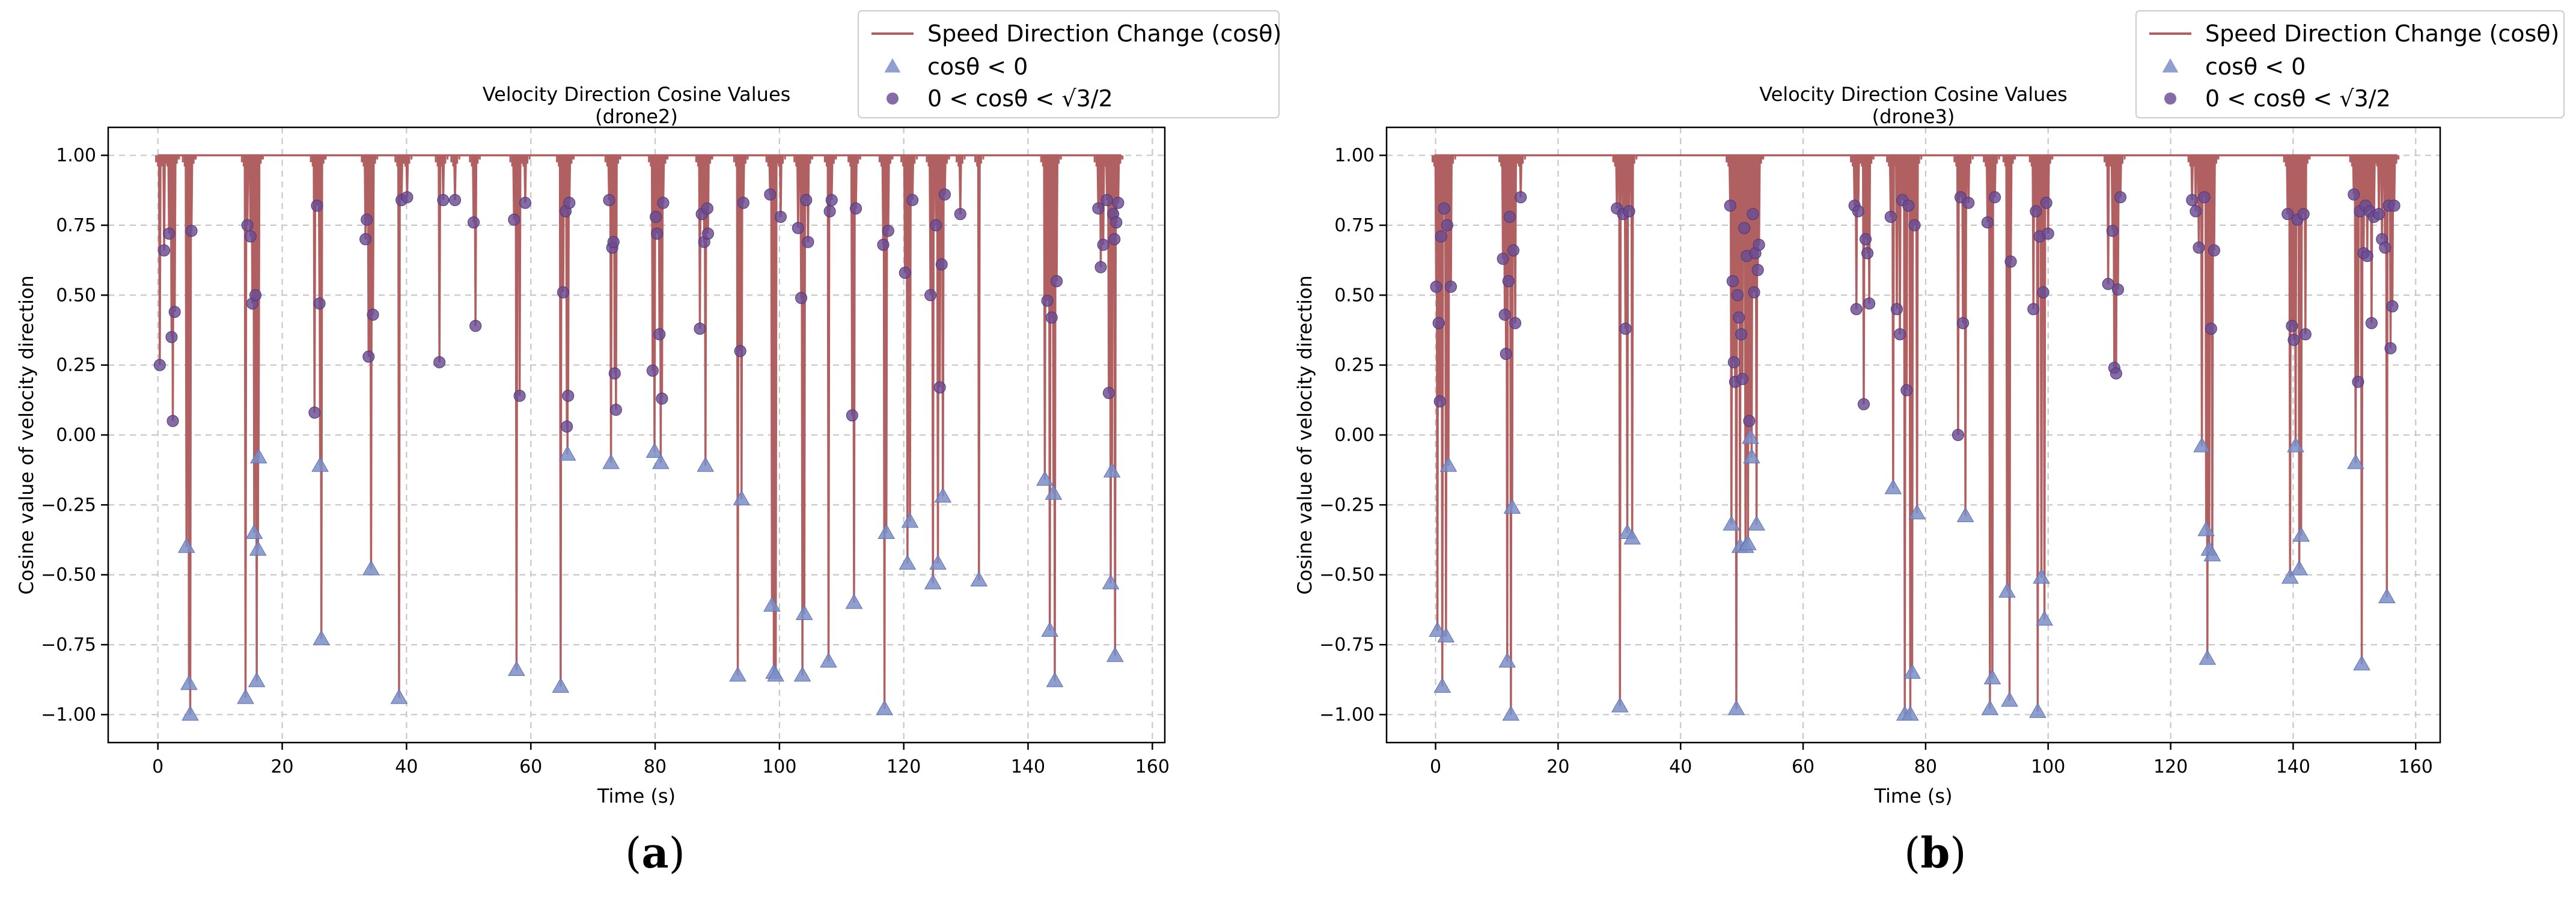  What do you see at coordinates (26, 435) in the screenshot?
I see `y-axis-label: Cosine value of velocity direction` at bounding box center [26, 435].